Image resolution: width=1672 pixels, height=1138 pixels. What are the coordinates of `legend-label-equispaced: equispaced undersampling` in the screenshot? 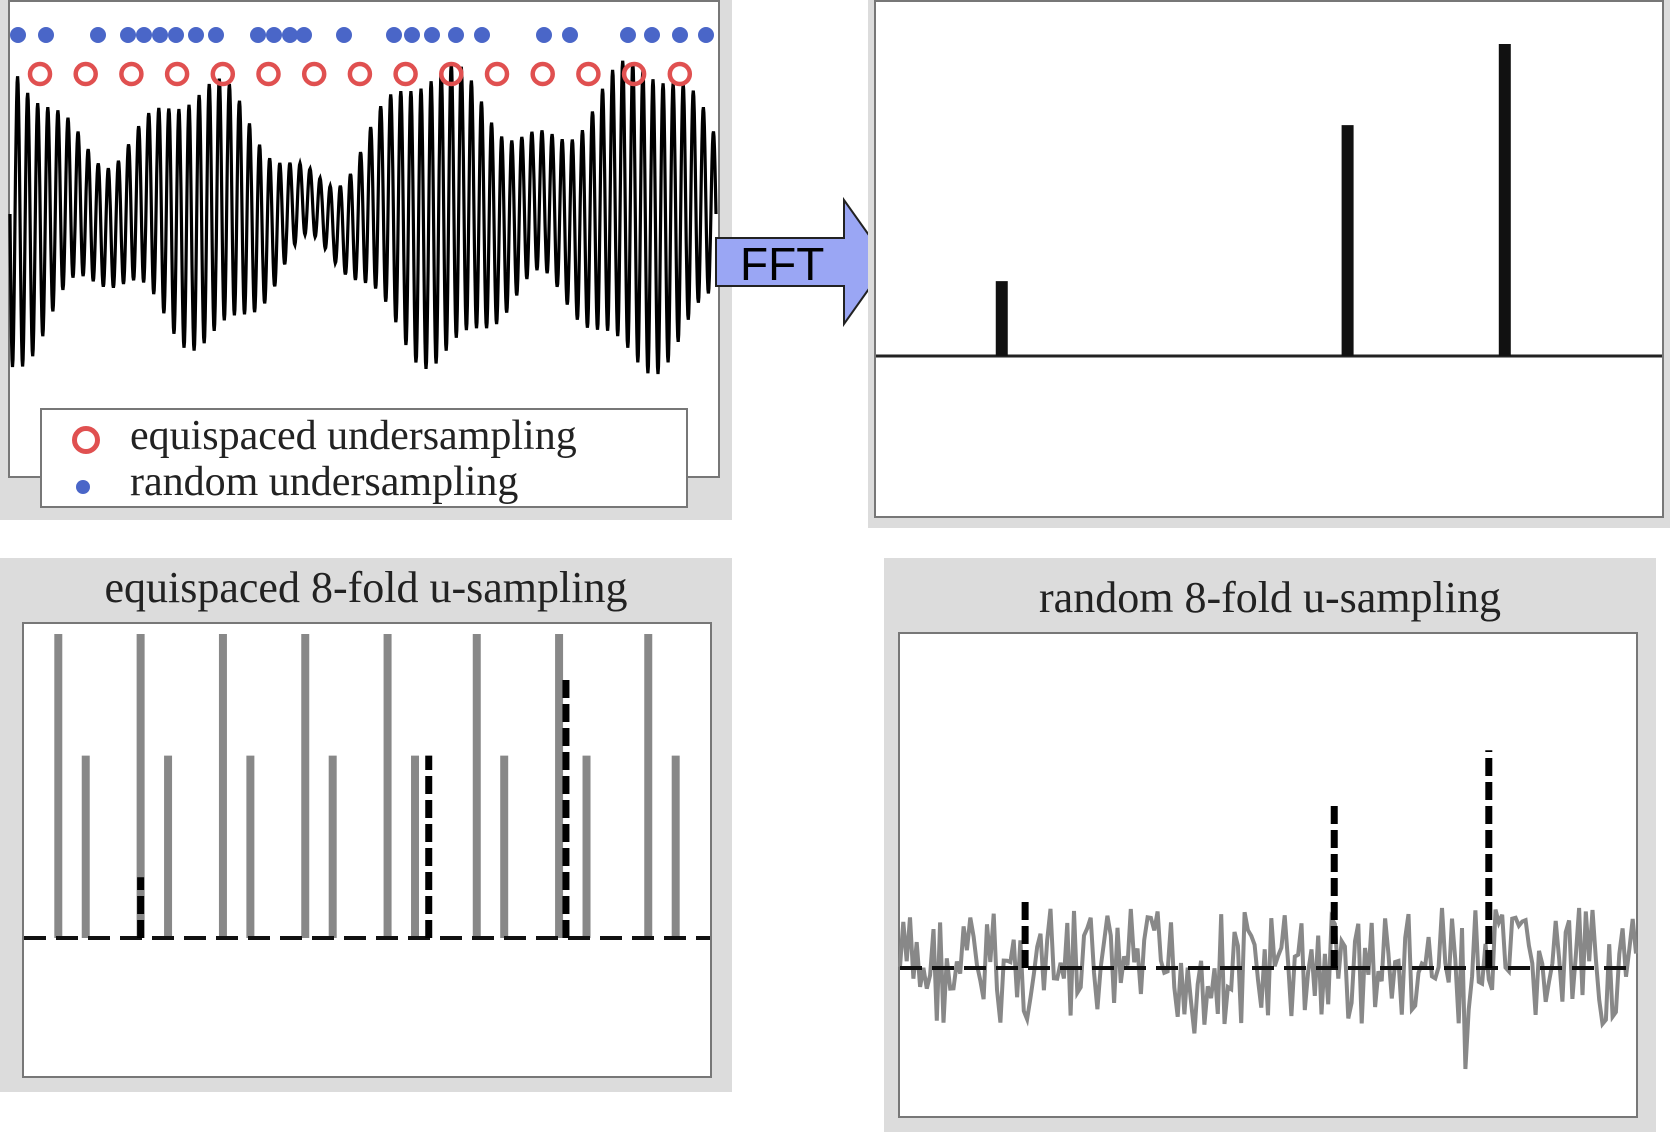 It's located at (353, 436).